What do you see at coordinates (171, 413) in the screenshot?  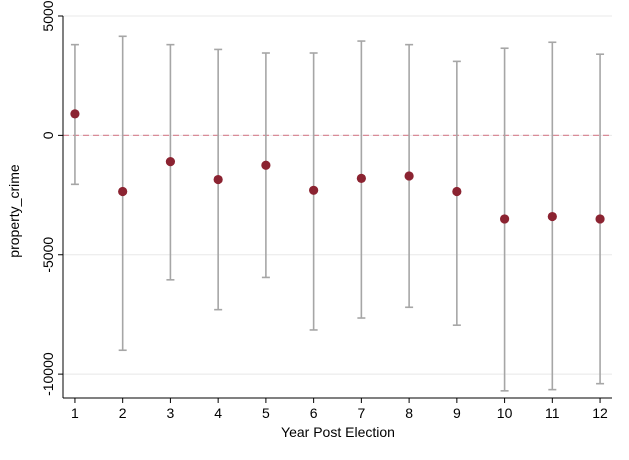 I see `x-tick-label: 3` at bounding box center [171, 413].